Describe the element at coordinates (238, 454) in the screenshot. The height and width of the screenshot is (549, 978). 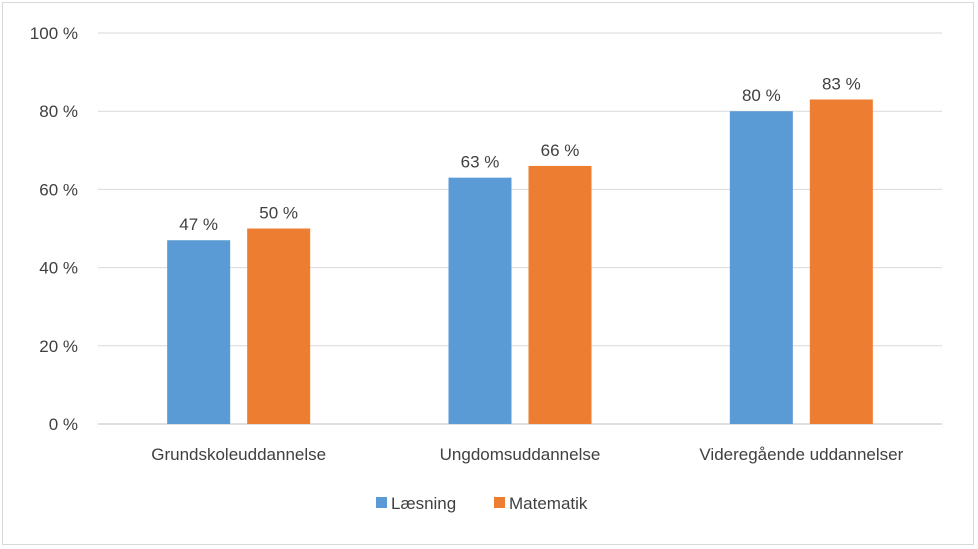
I see `x-tick-label: Grundskoleuddannelse` at that location.